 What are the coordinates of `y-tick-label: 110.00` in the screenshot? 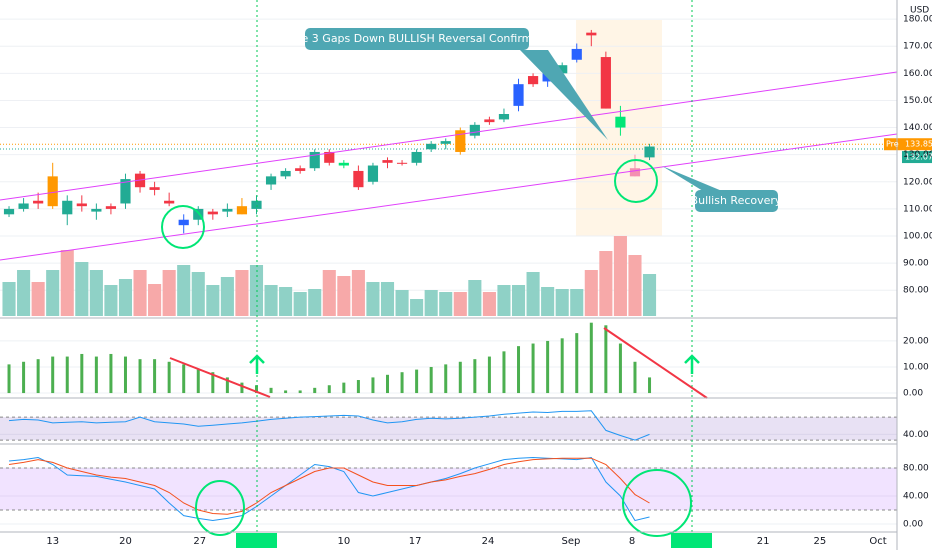 It's located at (917, 209).